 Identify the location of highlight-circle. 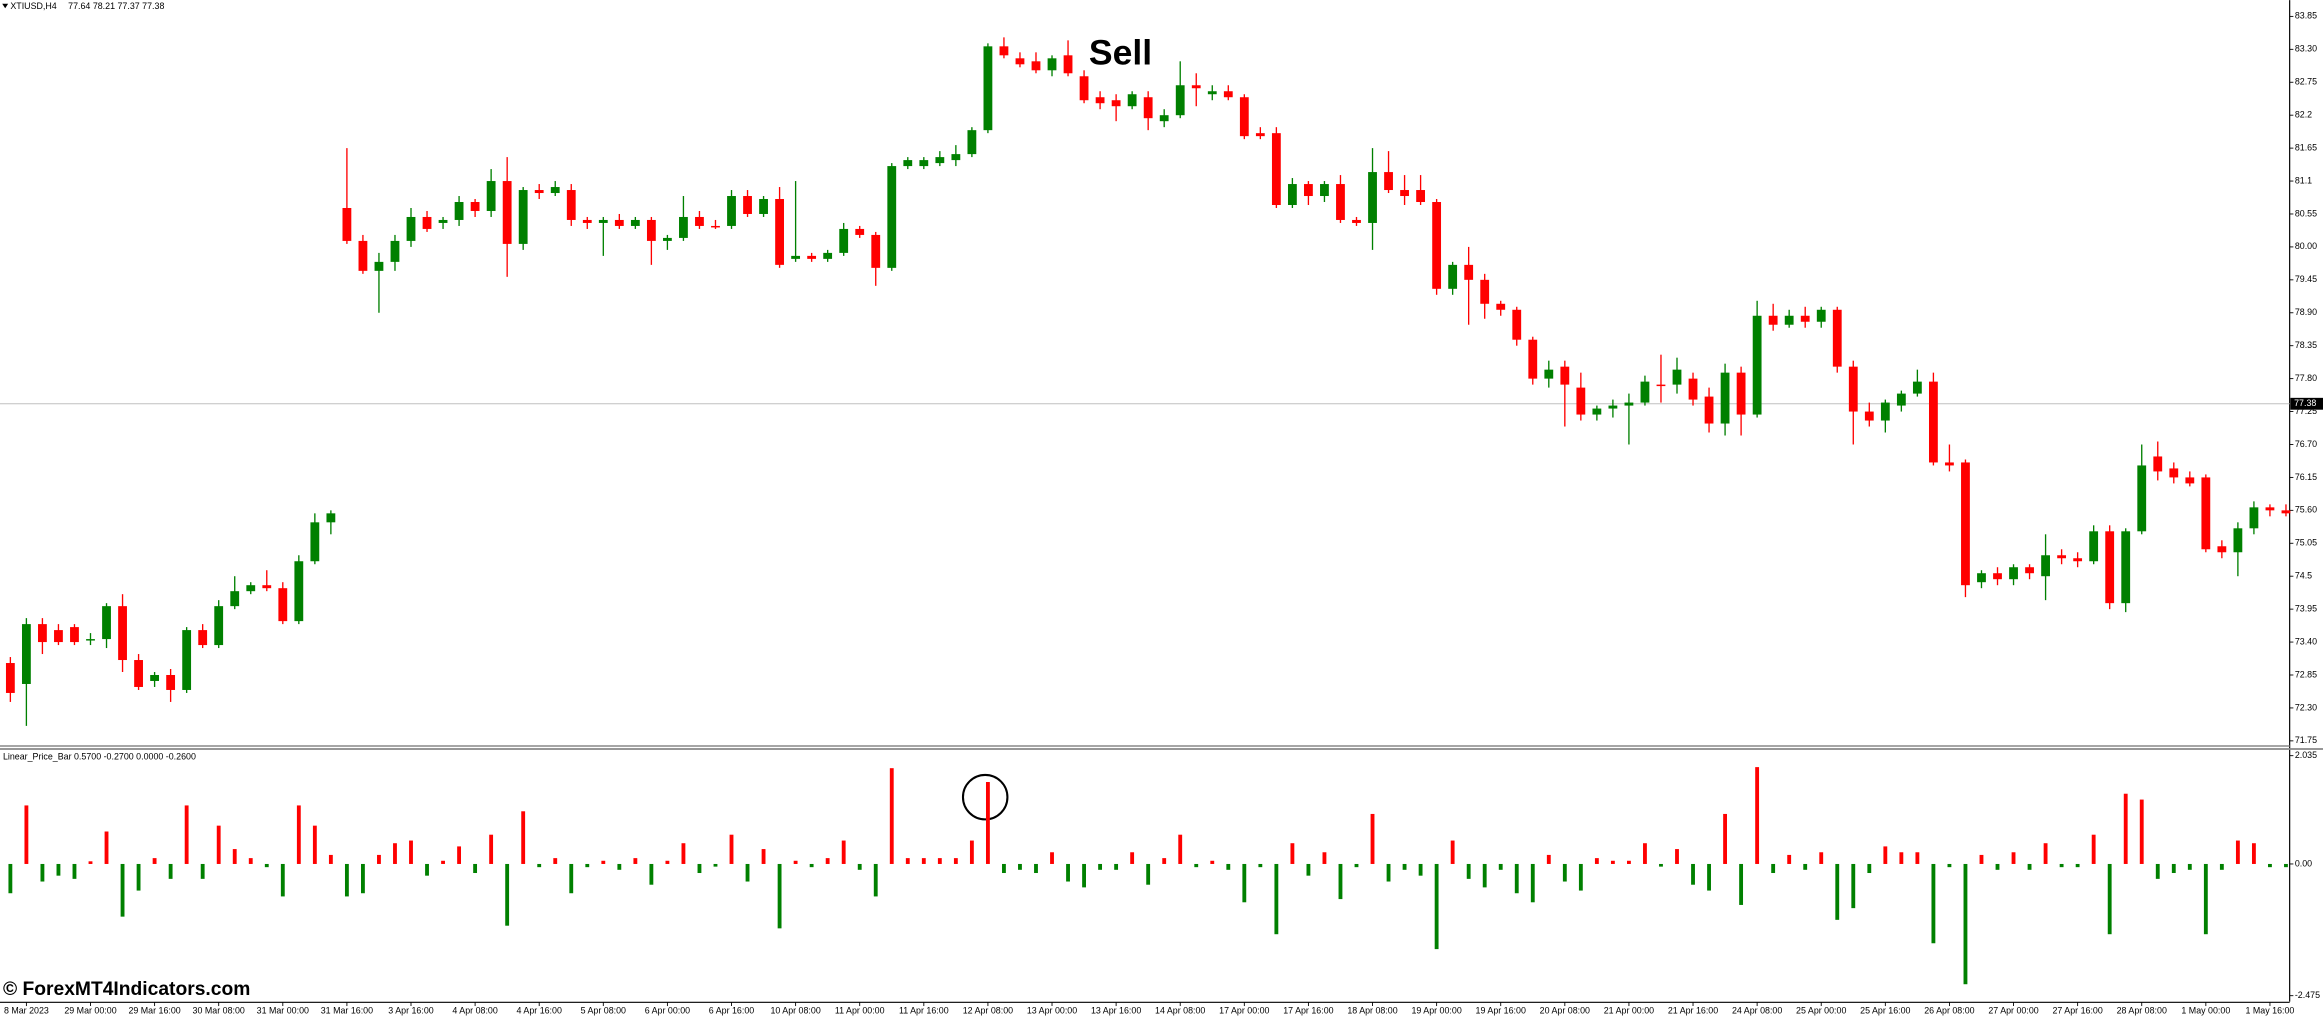
(985, 797).